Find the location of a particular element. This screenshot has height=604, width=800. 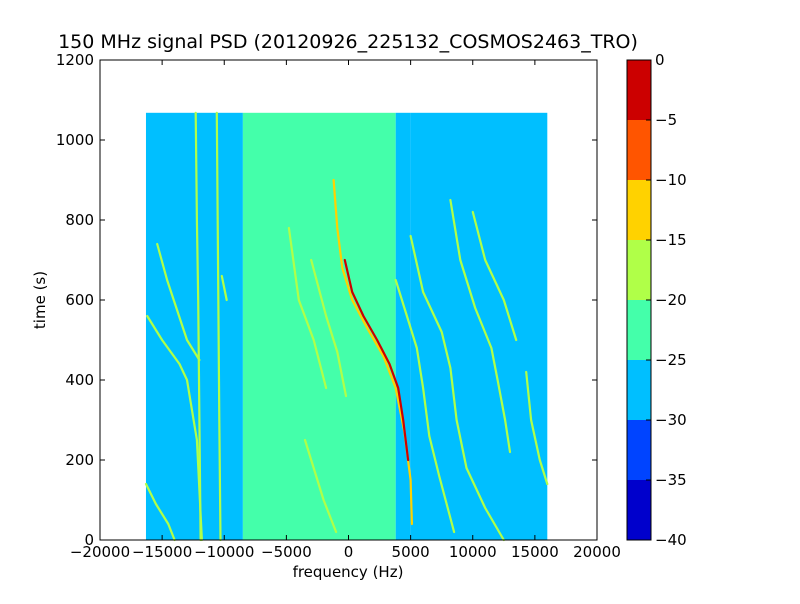

colorbar: 0 −5 −10 −15 −20 −25 −30 −35 −40 is located at coordinates (656, 300).